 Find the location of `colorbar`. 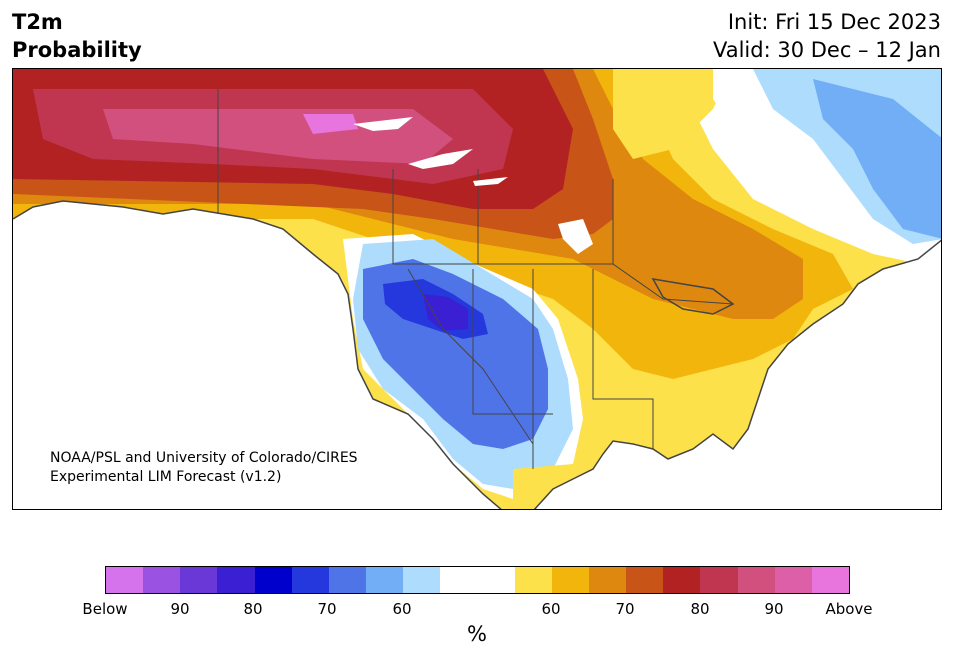

colorbar is located at coordinates (477, 580).